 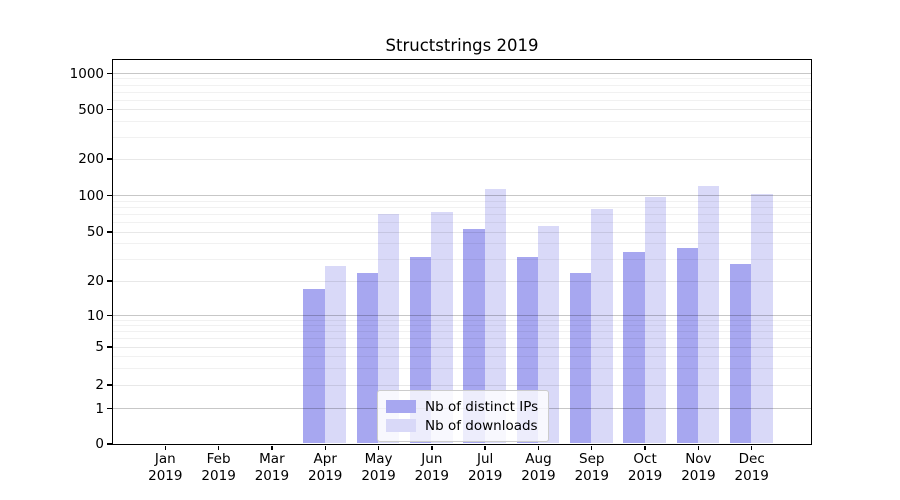 I want to click on legend-label-distinct-ips: Nb of distinct IPs, so click(x=482, y=406).